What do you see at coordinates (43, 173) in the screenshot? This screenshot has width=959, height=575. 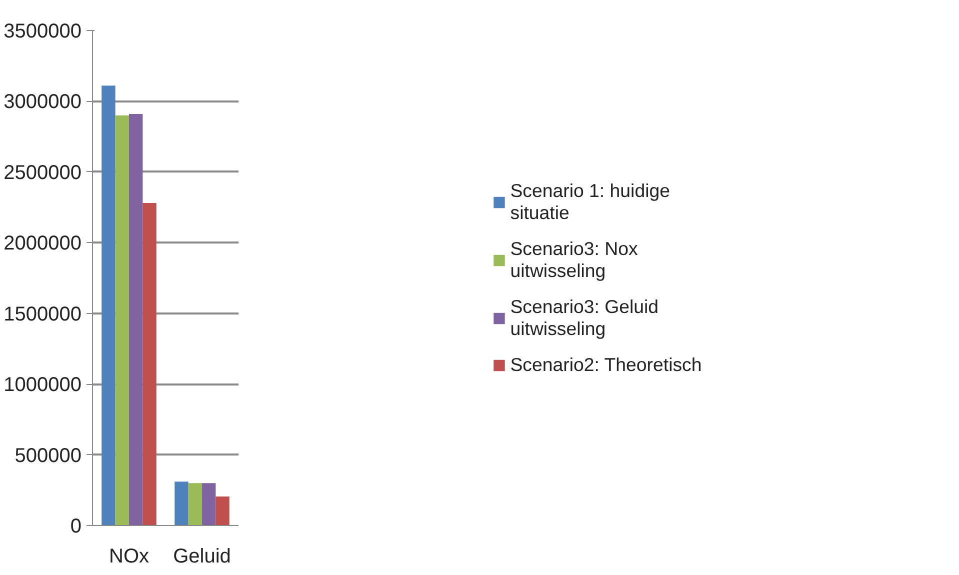 I see `y-tick-label: 2500000` at bounding box center [43, 173].